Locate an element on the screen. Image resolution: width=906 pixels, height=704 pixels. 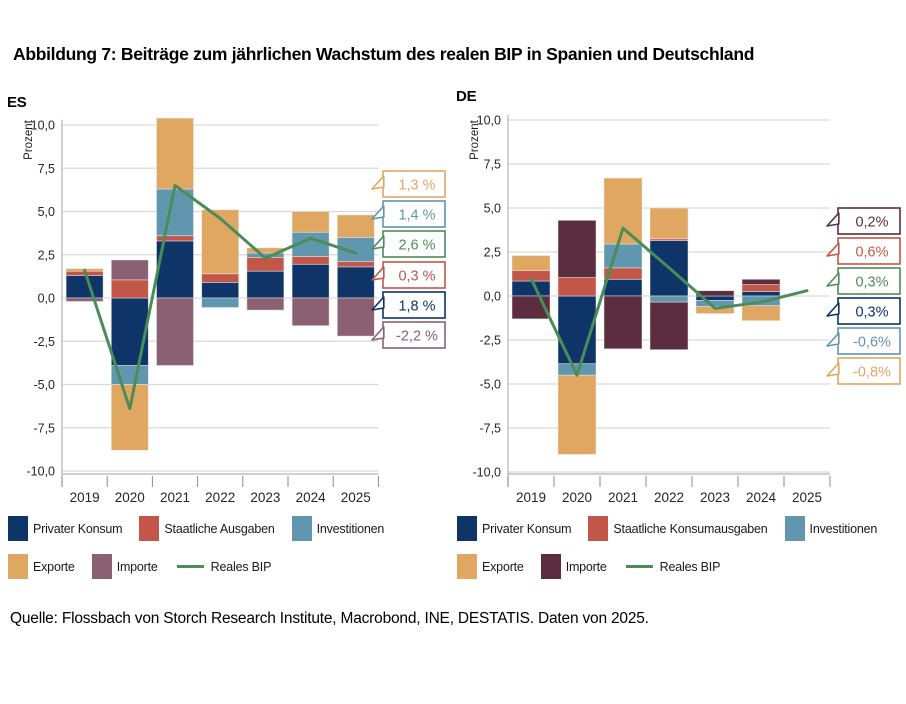
legend-item: Investitionen is located at coordinates (831, 528).